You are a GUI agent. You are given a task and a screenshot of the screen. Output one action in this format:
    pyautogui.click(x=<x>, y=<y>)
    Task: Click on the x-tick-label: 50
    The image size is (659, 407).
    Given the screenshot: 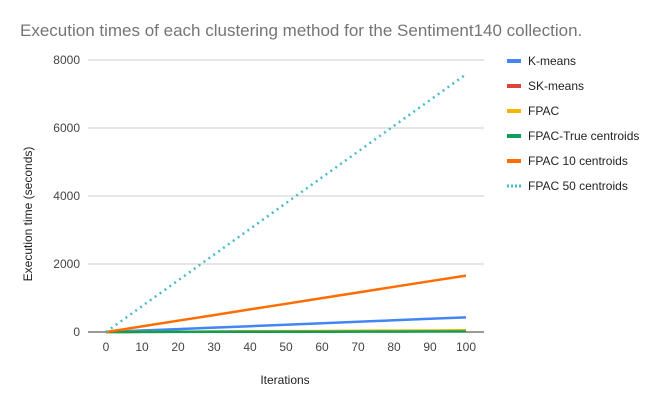 What is the action you would take?
    pyautogui.click(x=286, y=347)
    